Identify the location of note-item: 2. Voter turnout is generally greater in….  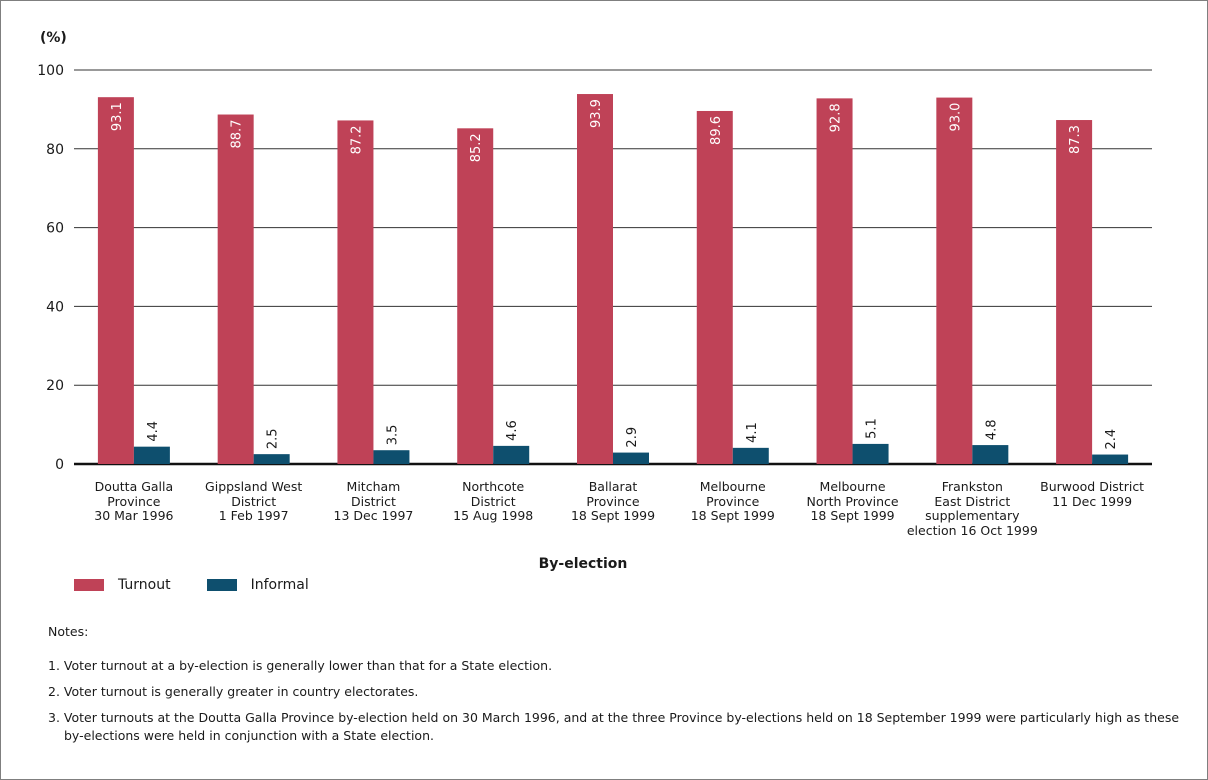
(618, 692).